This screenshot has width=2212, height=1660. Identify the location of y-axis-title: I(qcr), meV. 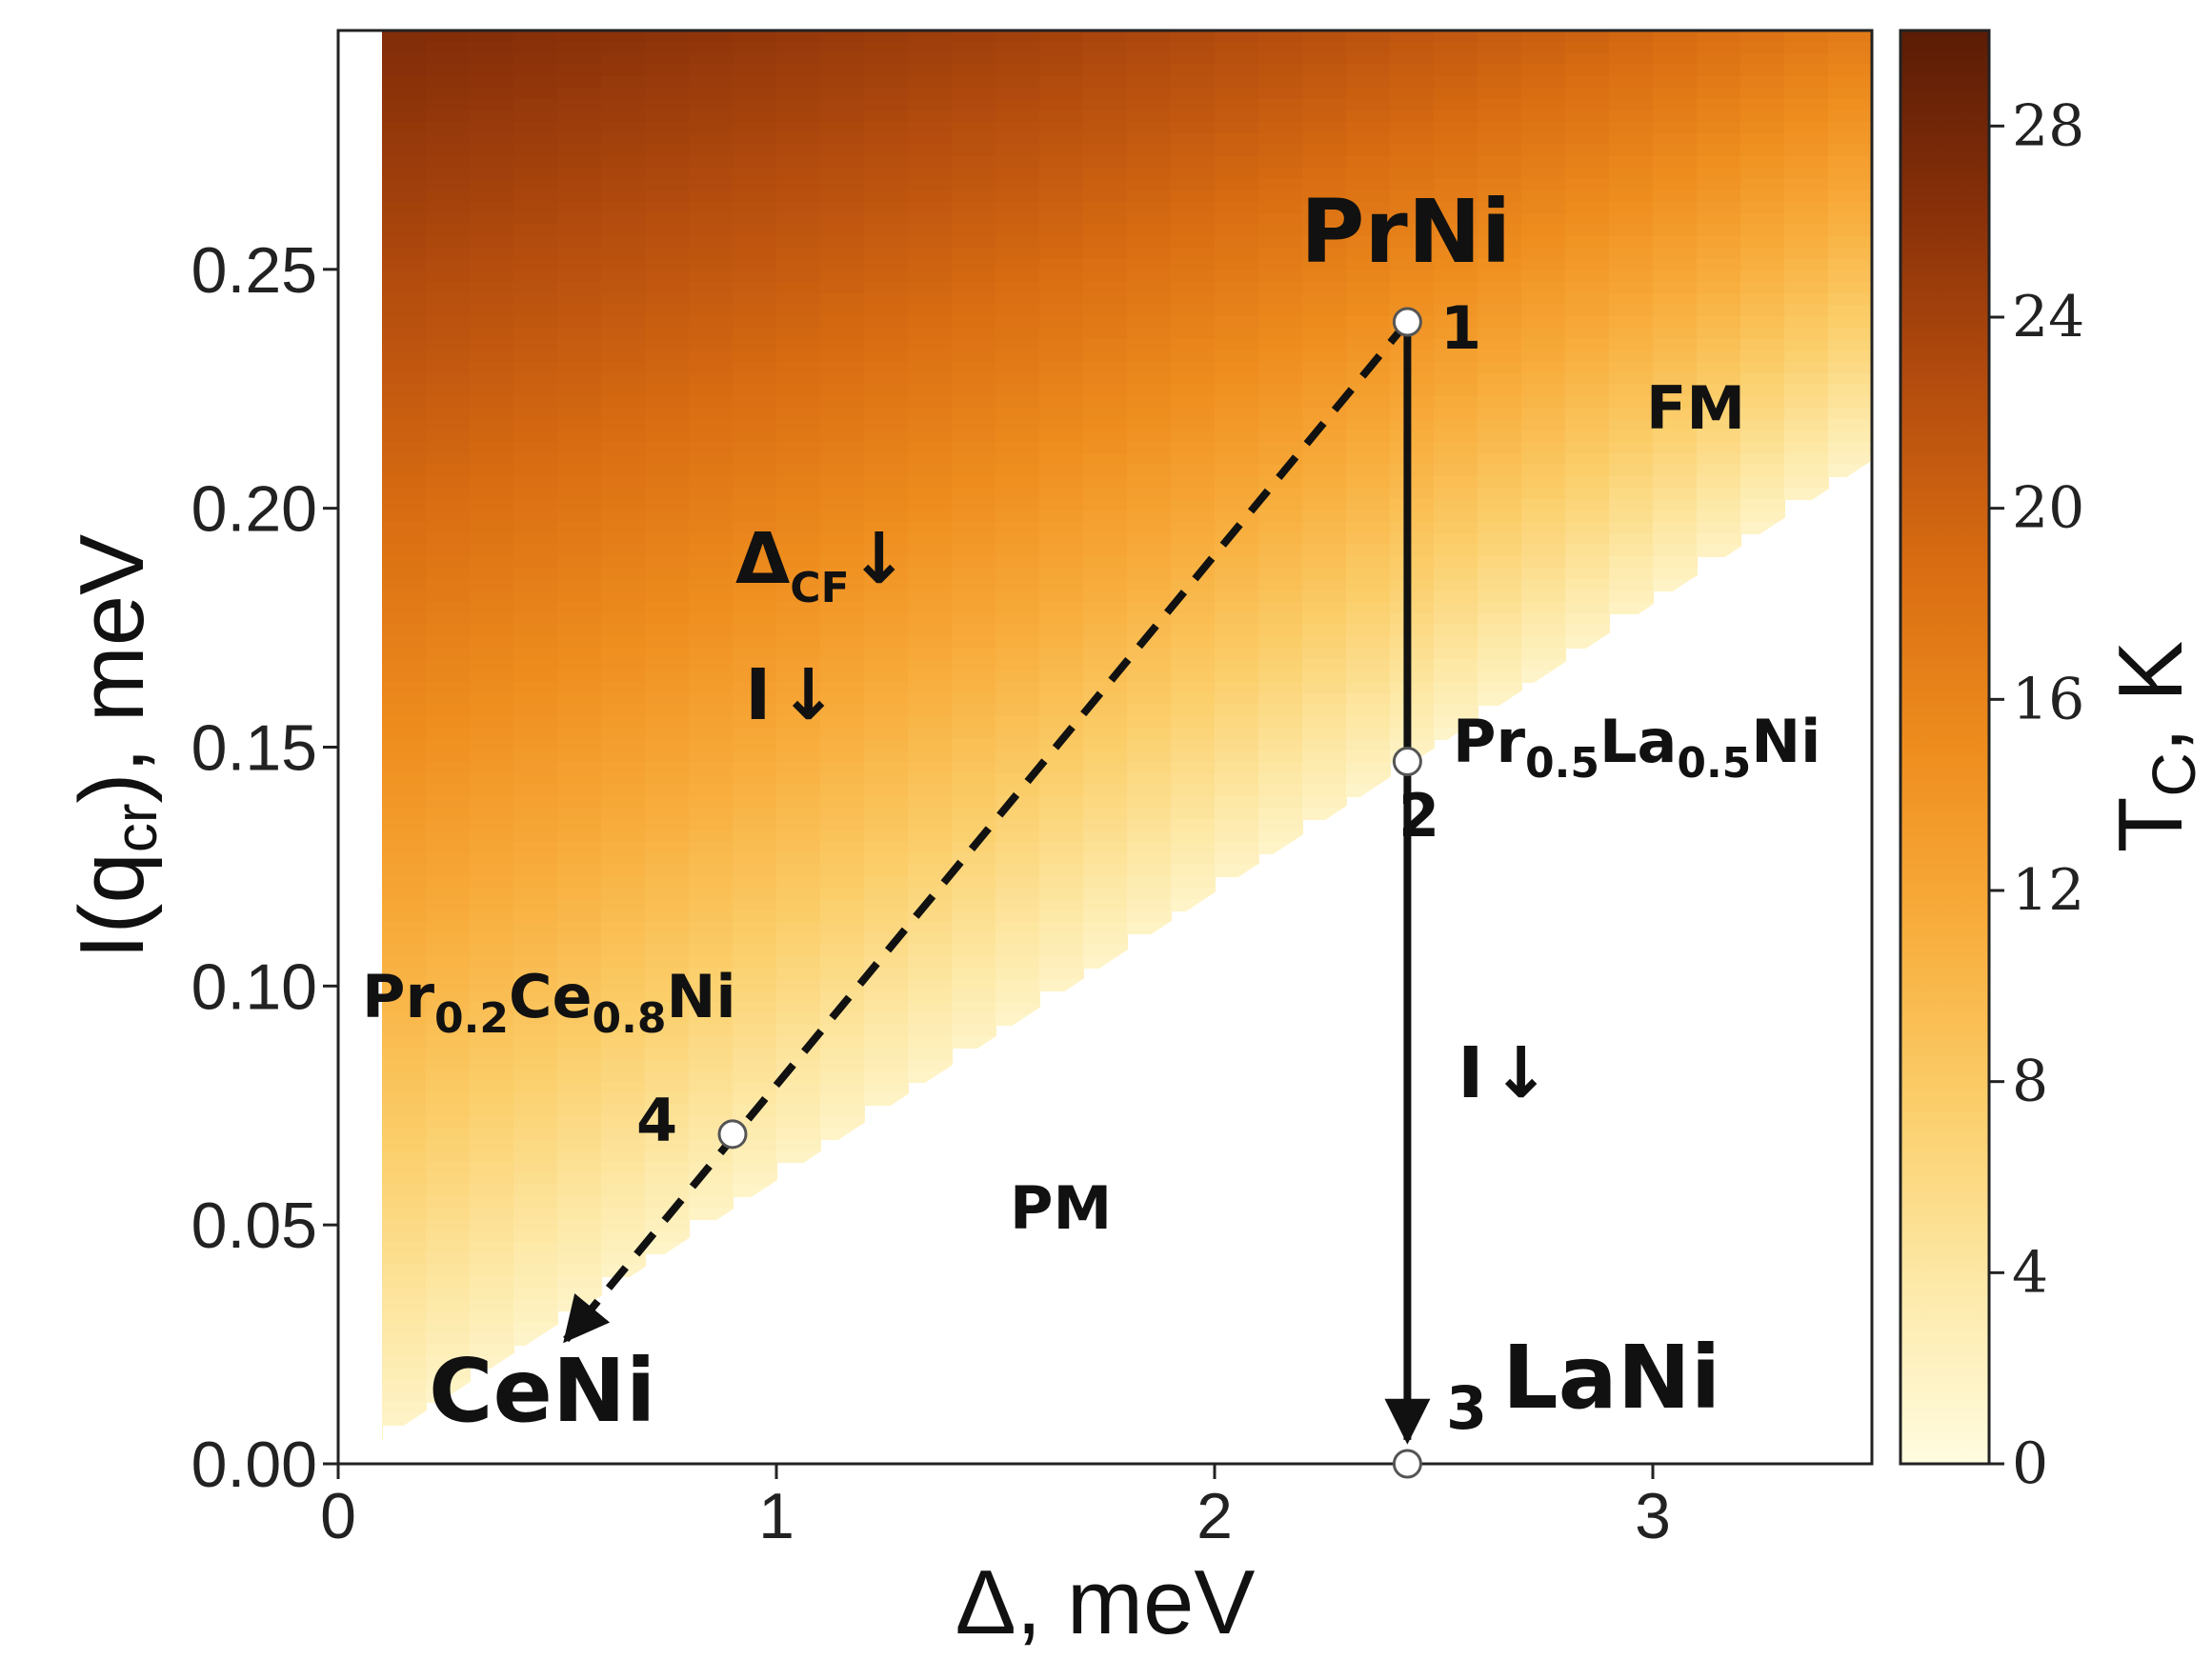
(115, 746).